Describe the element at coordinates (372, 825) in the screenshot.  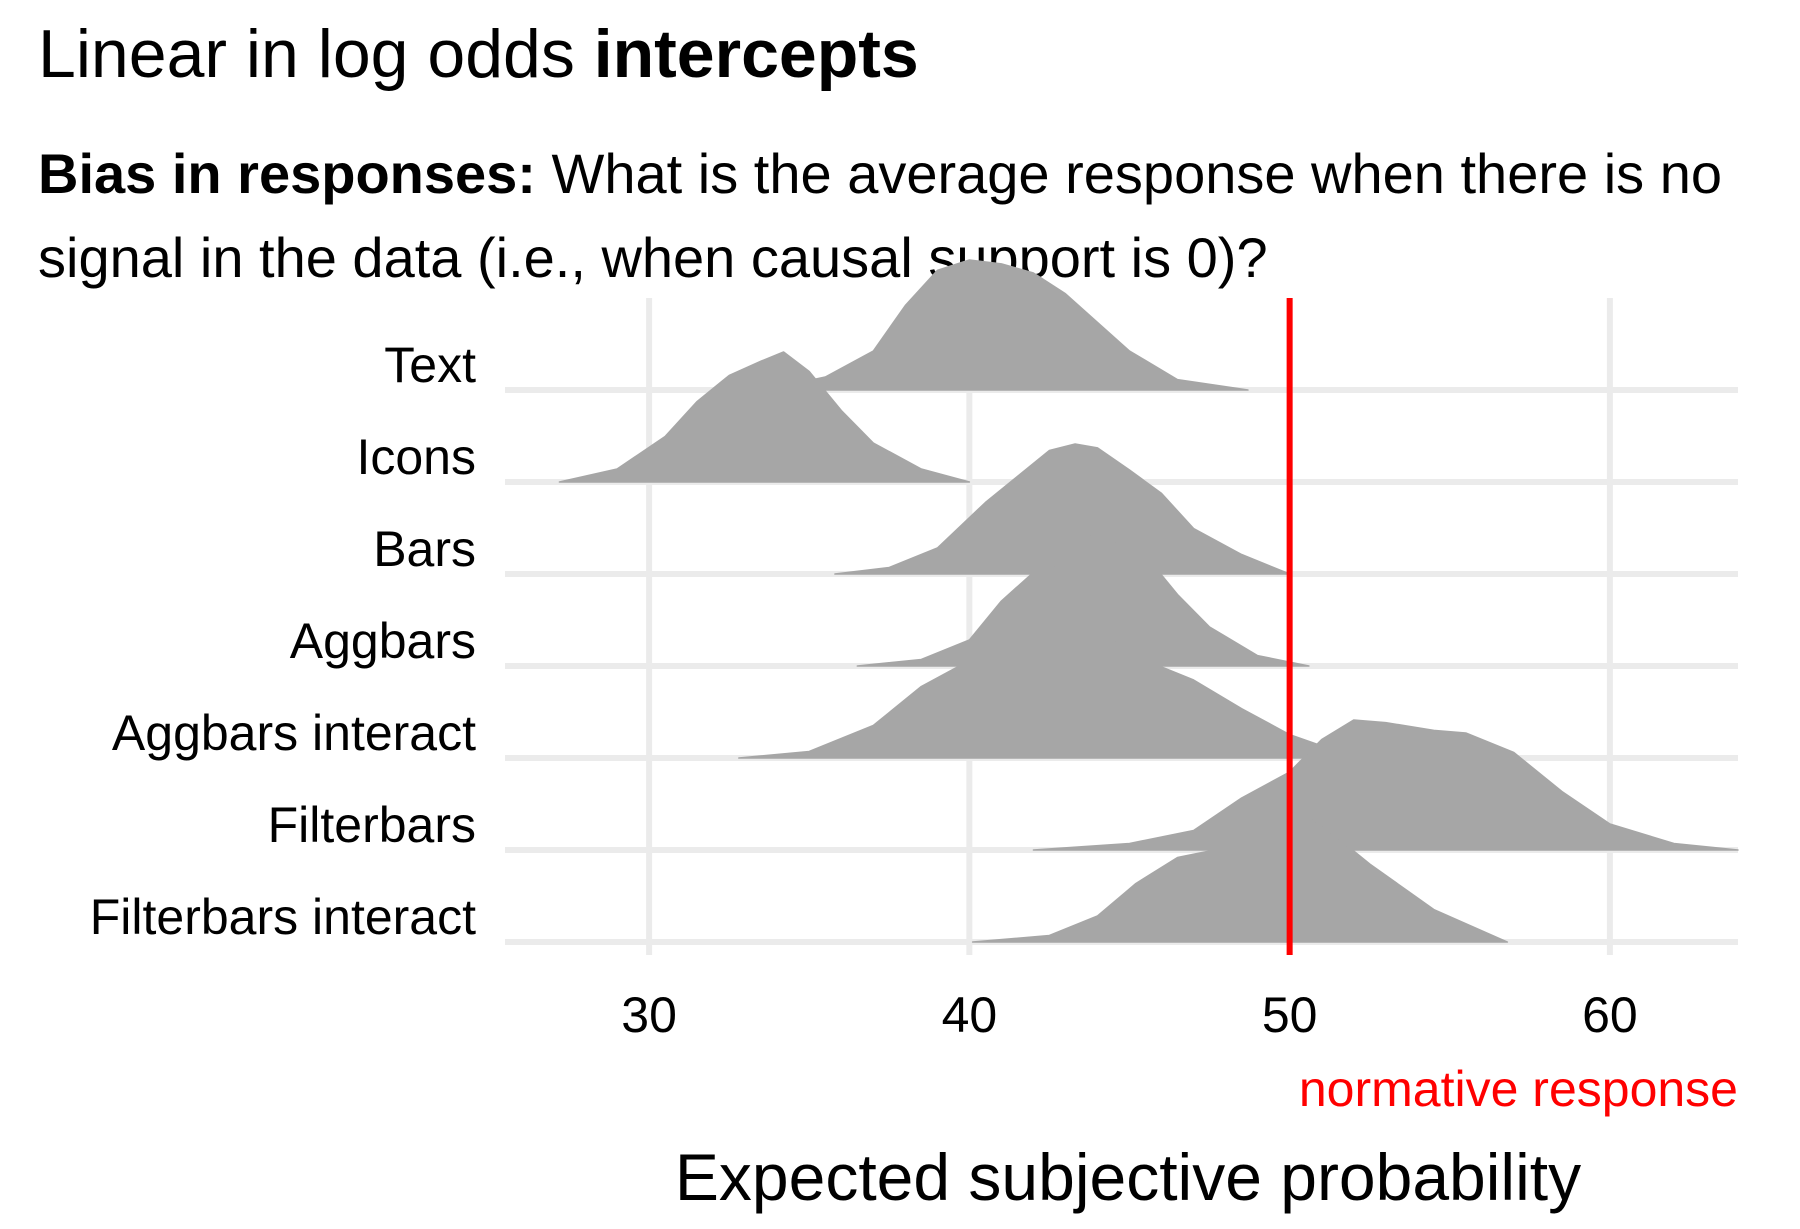
I see `category-label-filterbars: Filterbars` at that location.